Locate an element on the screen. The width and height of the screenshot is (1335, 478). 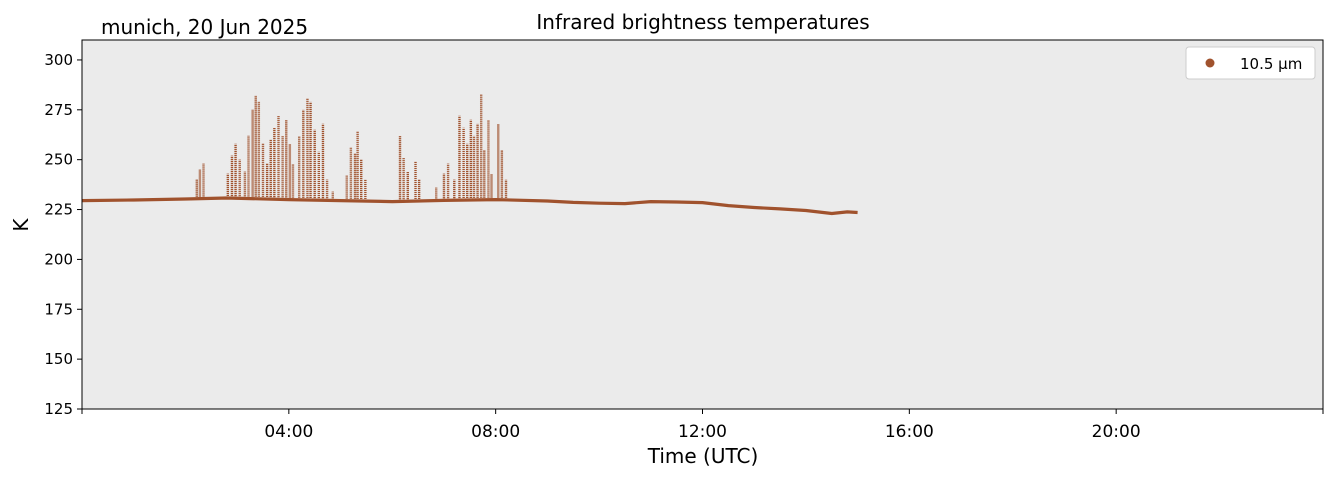
y-tick-label: 275 is located at coordinates (58, 110).